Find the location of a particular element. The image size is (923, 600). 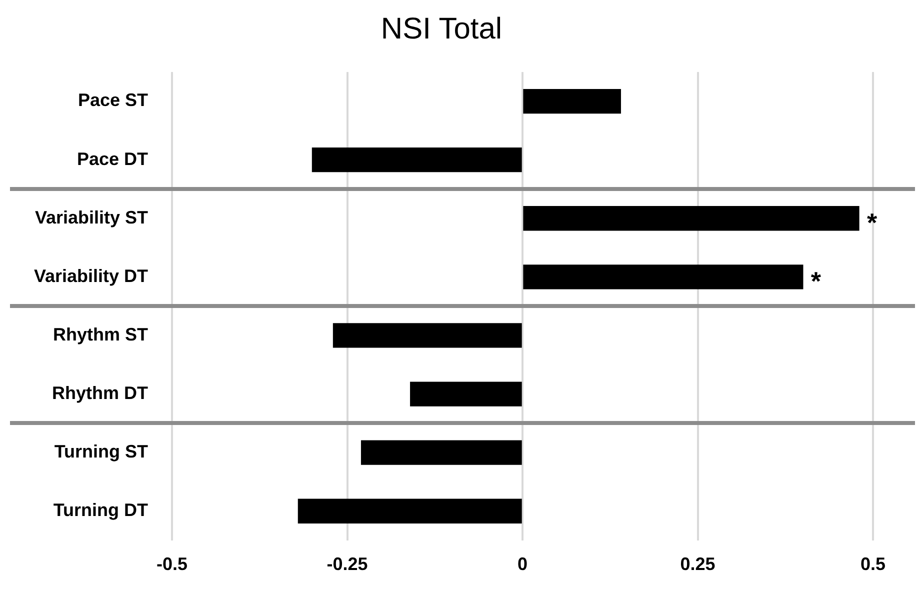

x-tick-label: 0.25 is located at coordinates (698, 564).